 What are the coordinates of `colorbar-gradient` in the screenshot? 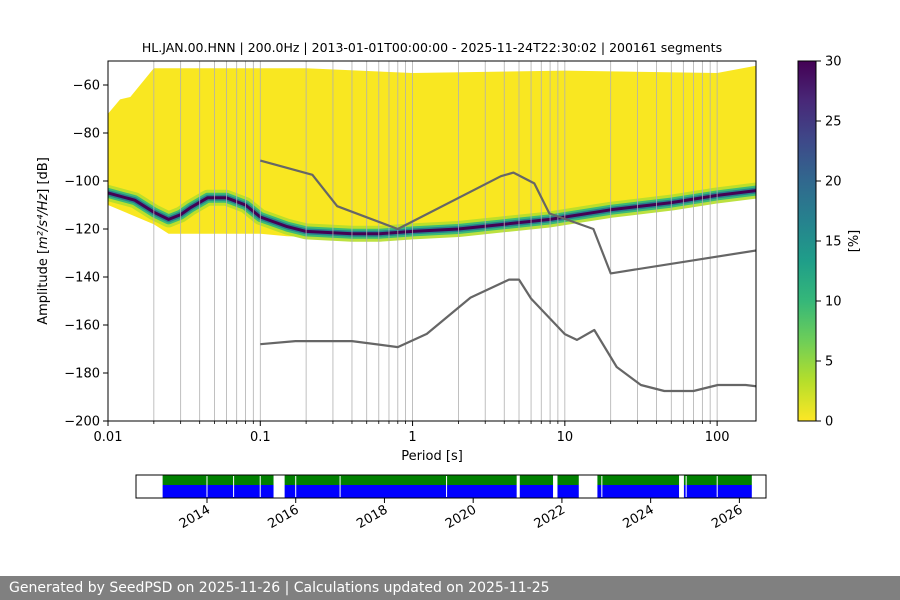 It's located at (807, 241).